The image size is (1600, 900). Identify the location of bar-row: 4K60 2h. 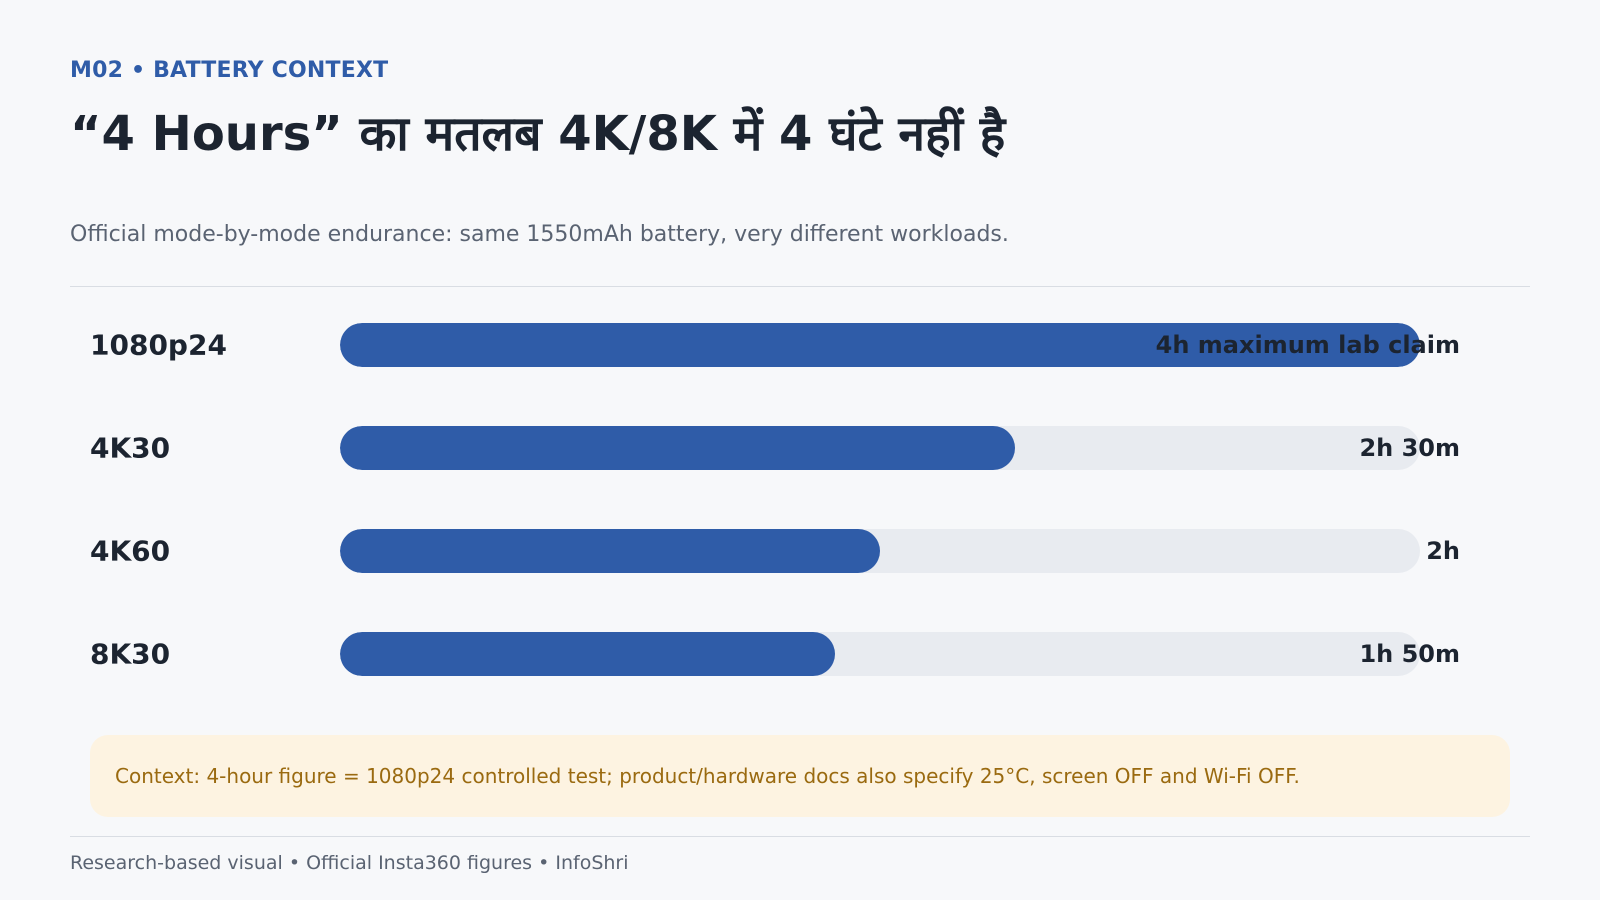
(800, 551).